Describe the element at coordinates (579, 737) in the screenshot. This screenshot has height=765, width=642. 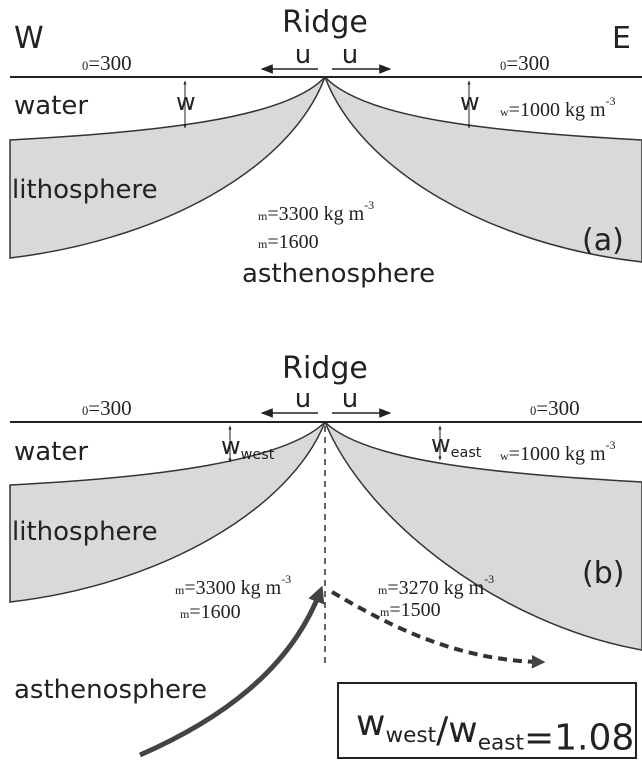
I see `ratio-label-part: =1.08` at that location.